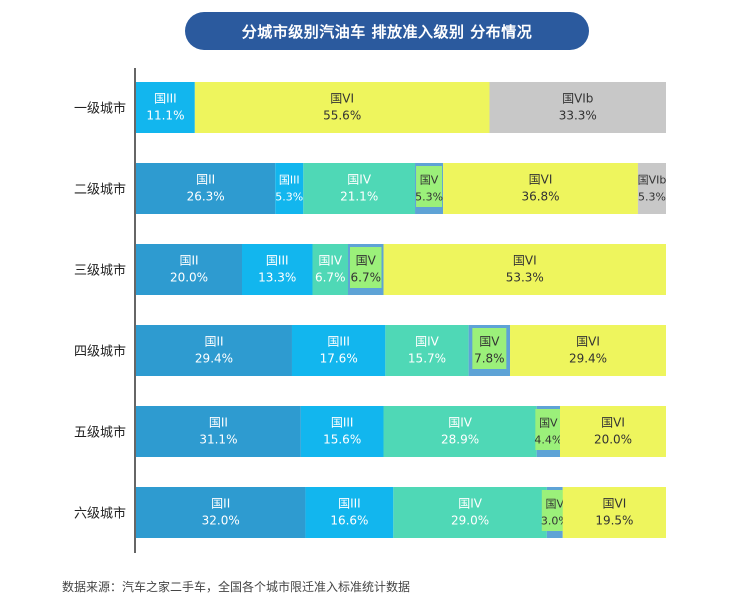 This screenshot has width=744, height=605. I want to click on data-source-note: 数据来源：汽车之家二手车，全国各个城市限迁准入标准统计数据, so click(236, 587).